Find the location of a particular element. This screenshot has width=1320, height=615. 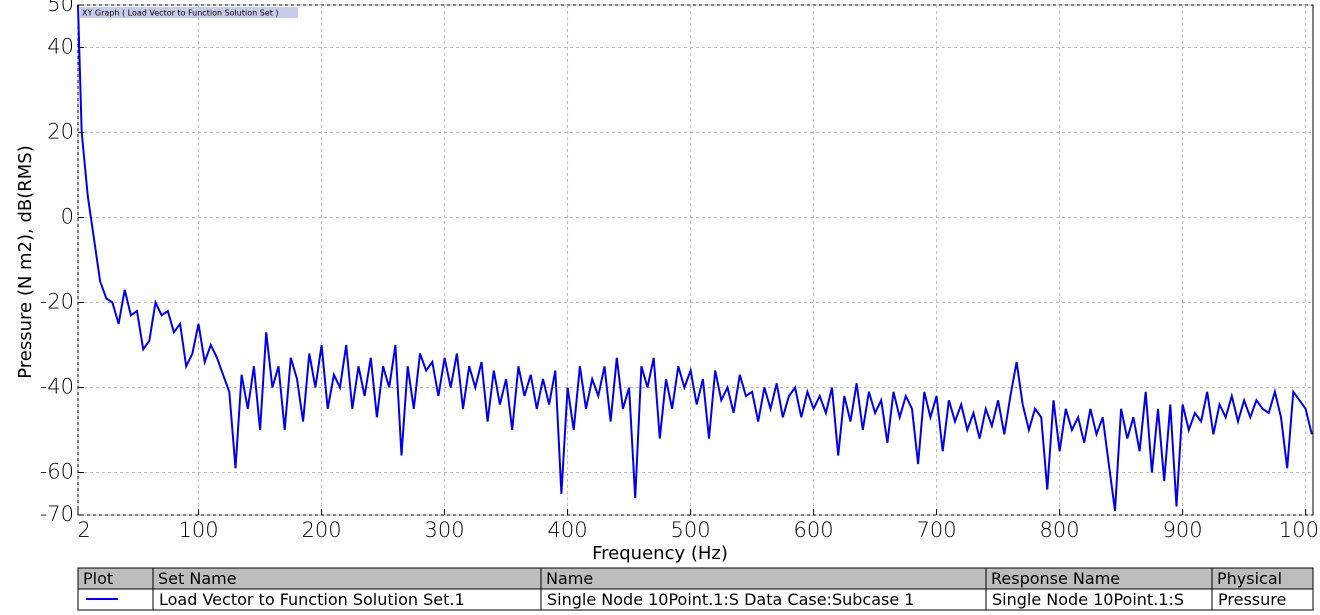

title-box is located at coordinates (189, 12).